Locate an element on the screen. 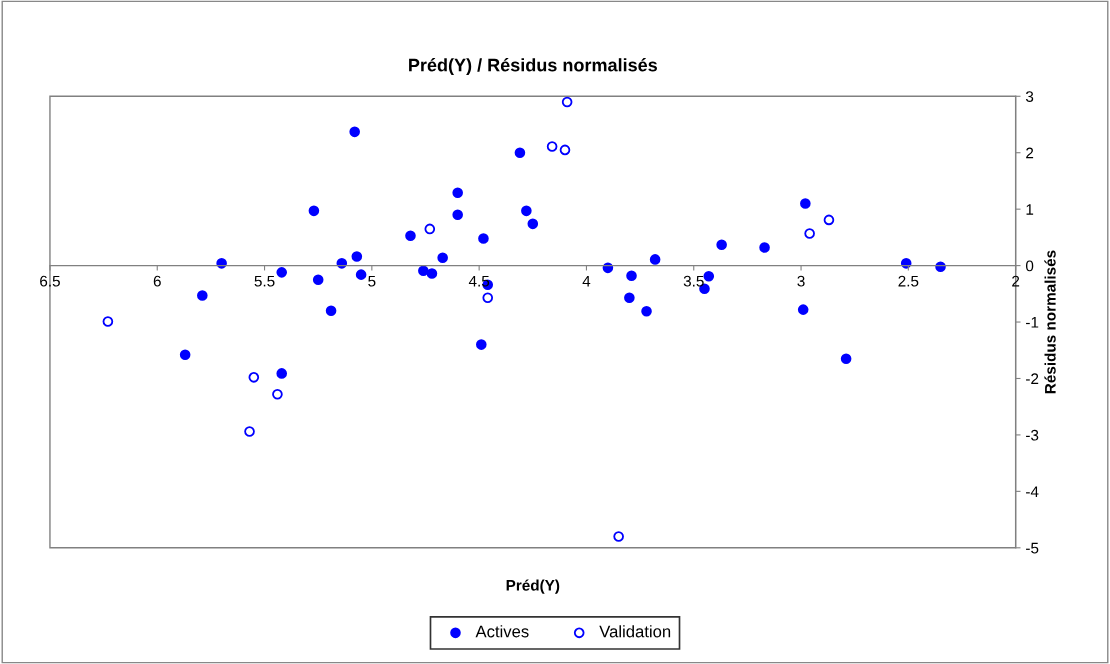 This screenshot has height=664, width=1110. x-axis-title: Préd(Y) is located at coordinates (533, 586).